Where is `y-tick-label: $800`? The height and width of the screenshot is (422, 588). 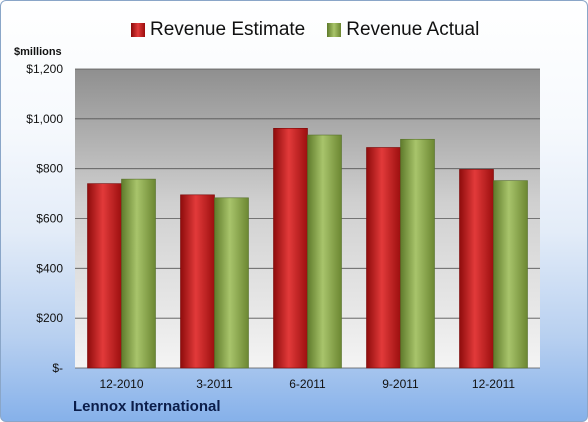
y-tick-label: $800 is located at coordinates (49, 169).